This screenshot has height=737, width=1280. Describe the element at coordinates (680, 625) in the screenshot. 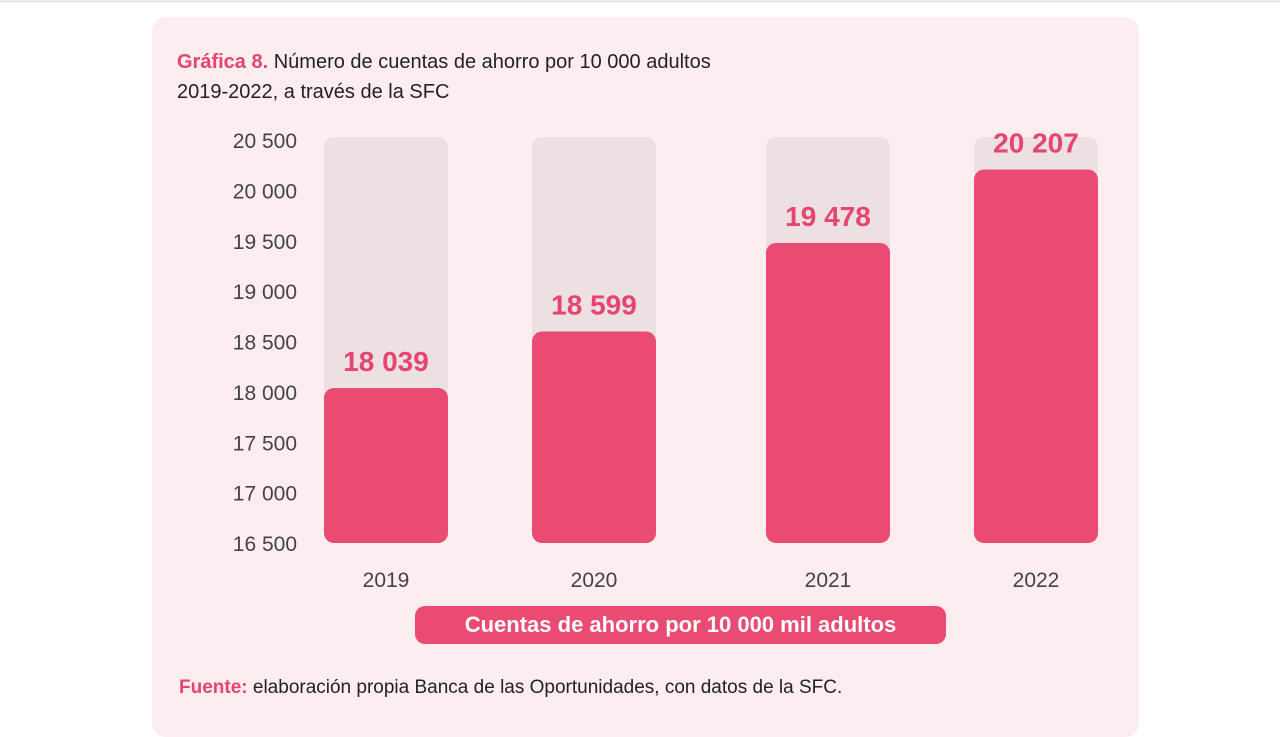

I see `legend-badge: Cuentas de ahorro por 10 000 mil adultos` at that location.